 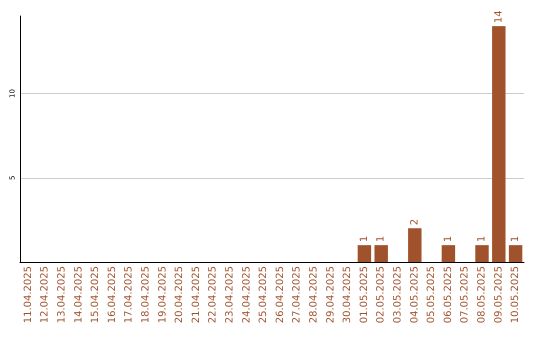 What do you see at coordinates (348, 295) in the screenshot?
I see `x-tick-label: 30.04.2025` at bounding box center [348, 295].